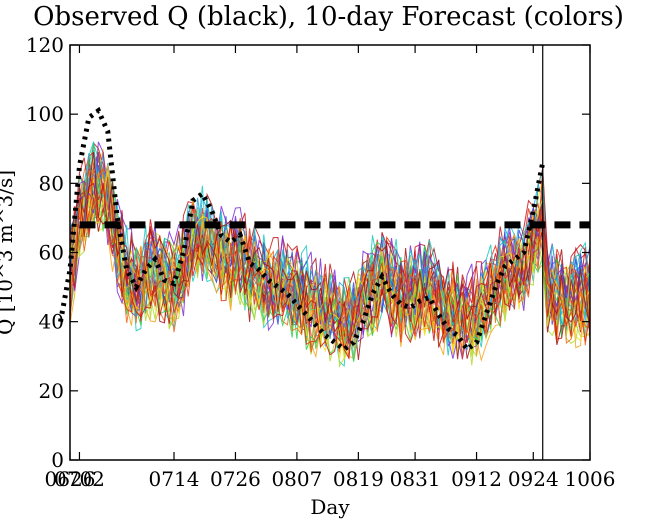 The image size is (657, 523). What do you see at coordinates (235, 479) in the screenshot?
I see `x-tick-label: 0726` at bounding box center [235, 479].